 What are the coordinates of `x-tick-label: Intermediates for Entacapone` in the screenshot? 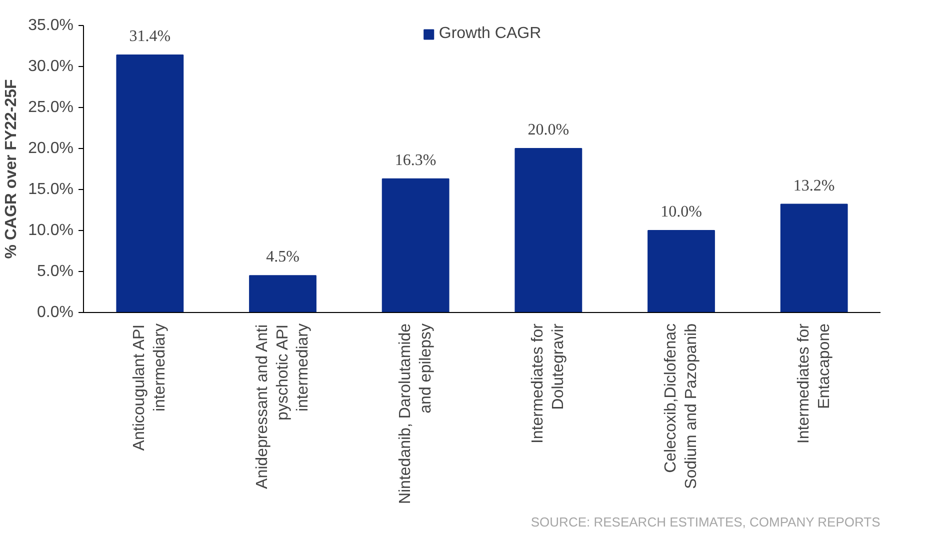 It's located at (814, 383).